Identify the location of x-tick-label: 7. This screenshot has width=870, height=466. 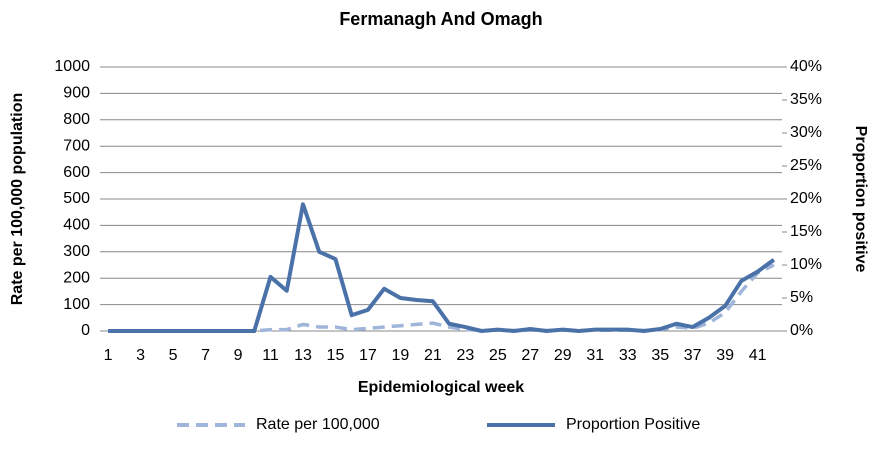
(205, 355).